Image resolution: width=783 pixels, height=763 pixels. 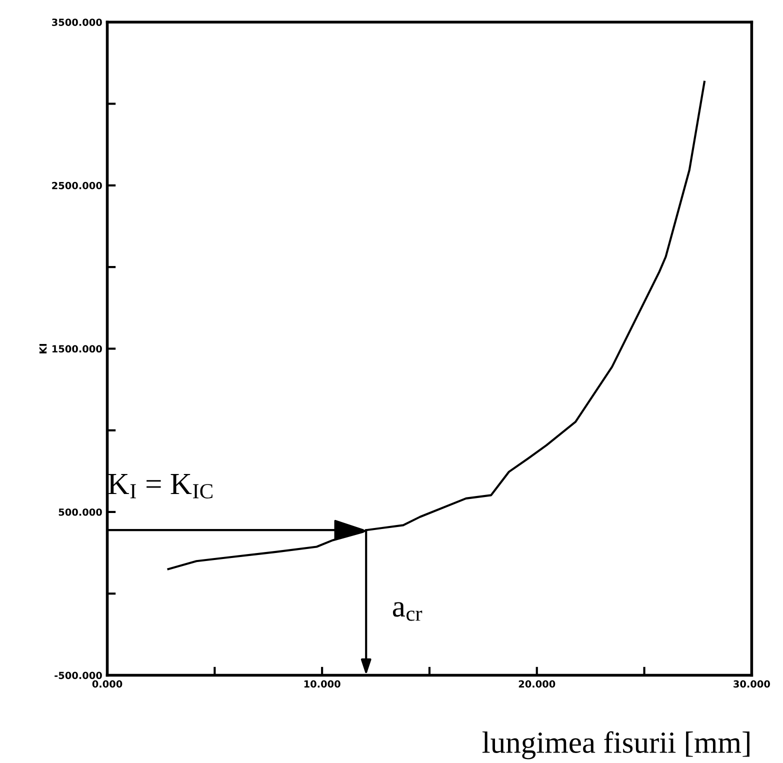 What do you see at coordinates (43, 349) in the screenshot?
I see `y-axis-title: KI` at bounding box center [43, 349].